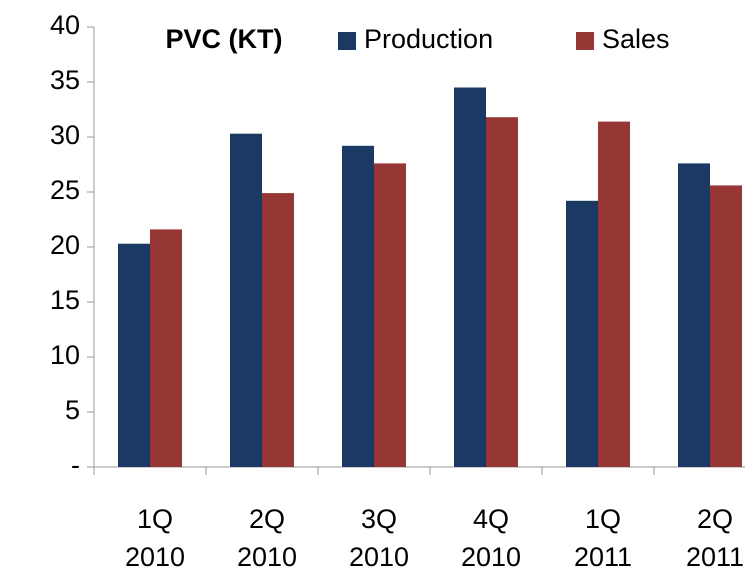 The width and height of the screenshot is (748, 573). I want to click on x-tick-label: 4Q 2010, so click(491, 538).